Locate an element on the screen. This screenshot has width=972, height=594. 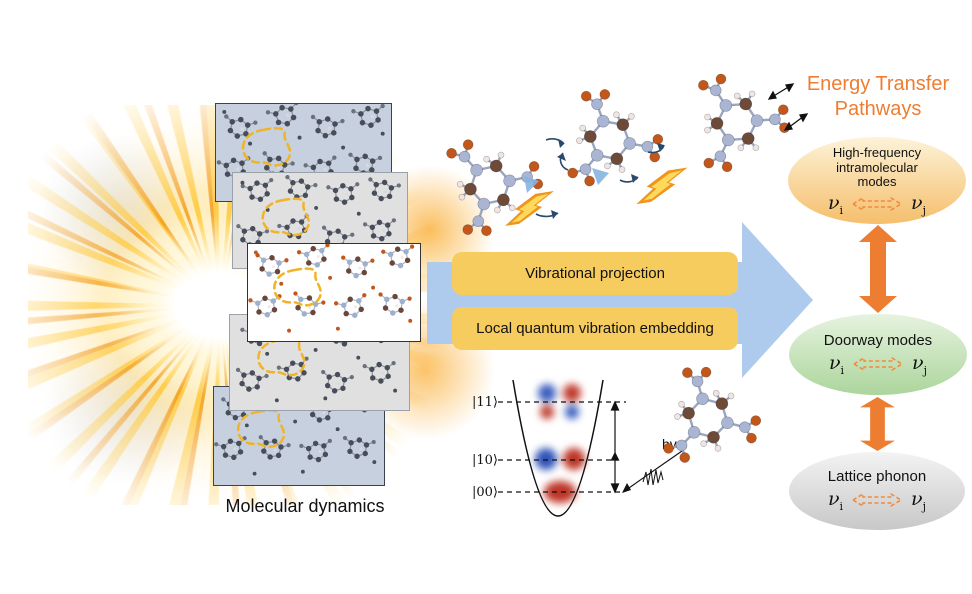
ket-00: |00⟩ is located at coordinates (485, 492).